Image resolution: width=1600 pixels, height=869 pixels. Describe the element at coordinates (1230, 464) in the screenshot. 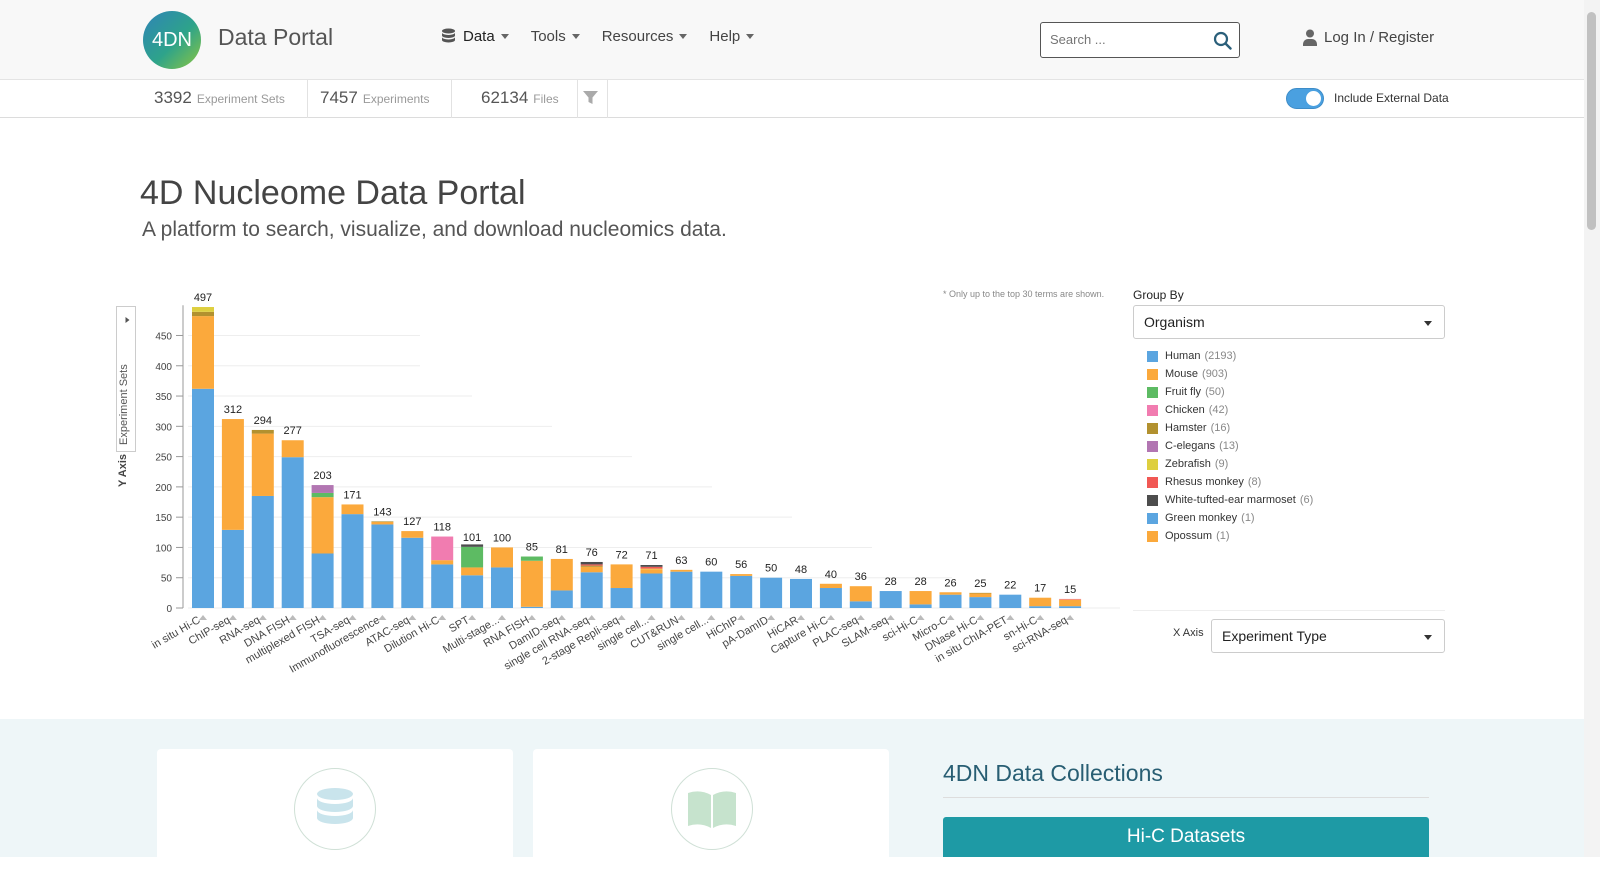

I see `legend-item: Zebrafish (9)` at that location.